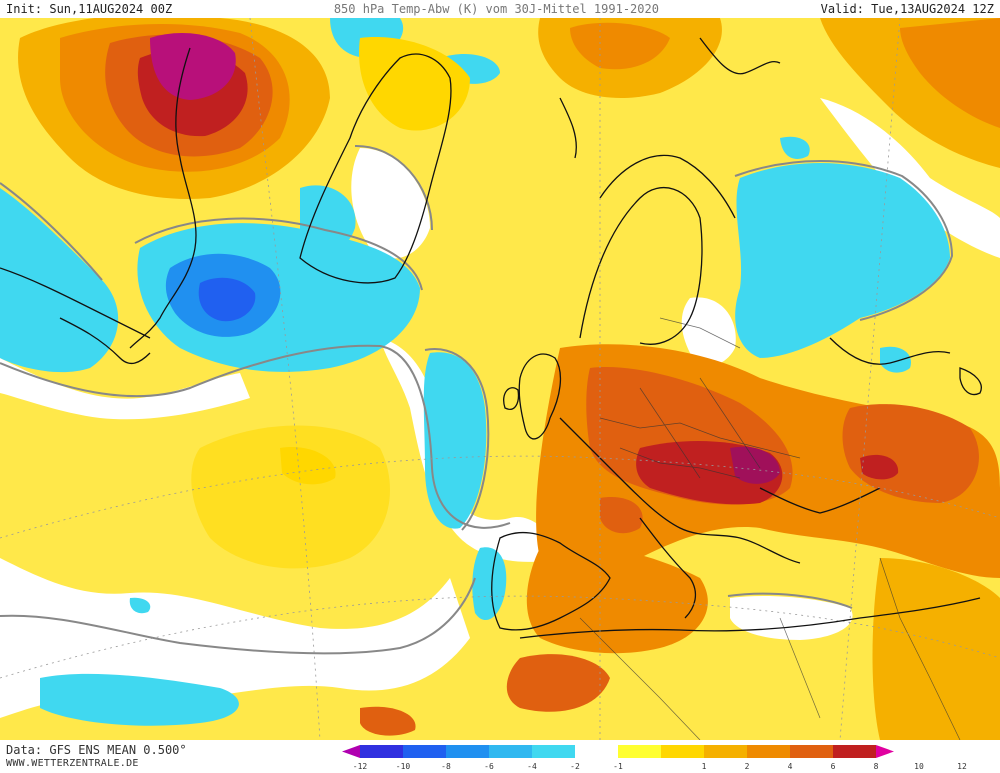 This screenshot has width=1000, height=773. What do you see at coordinates (89, 9) in the screenshot?
I see `init-time: Init: Sun,11AUG2024 00Z` at bounding box center [89, 9].